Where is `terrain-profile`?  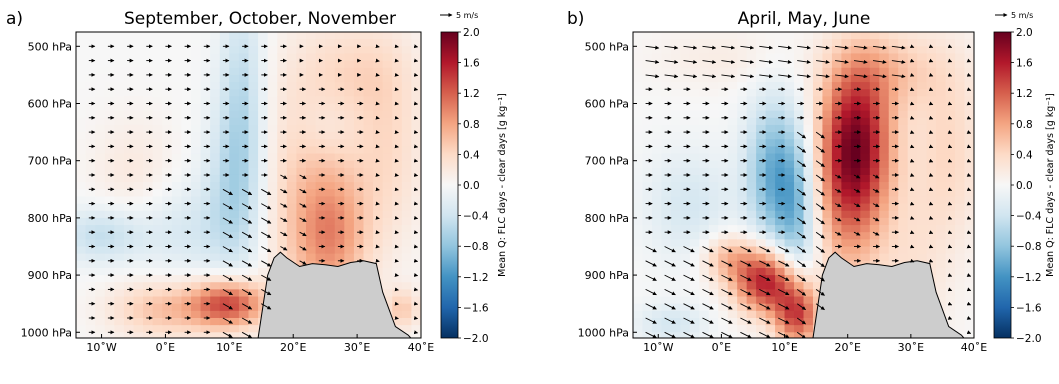 terrain-profile is located at coordinates (888, 294).